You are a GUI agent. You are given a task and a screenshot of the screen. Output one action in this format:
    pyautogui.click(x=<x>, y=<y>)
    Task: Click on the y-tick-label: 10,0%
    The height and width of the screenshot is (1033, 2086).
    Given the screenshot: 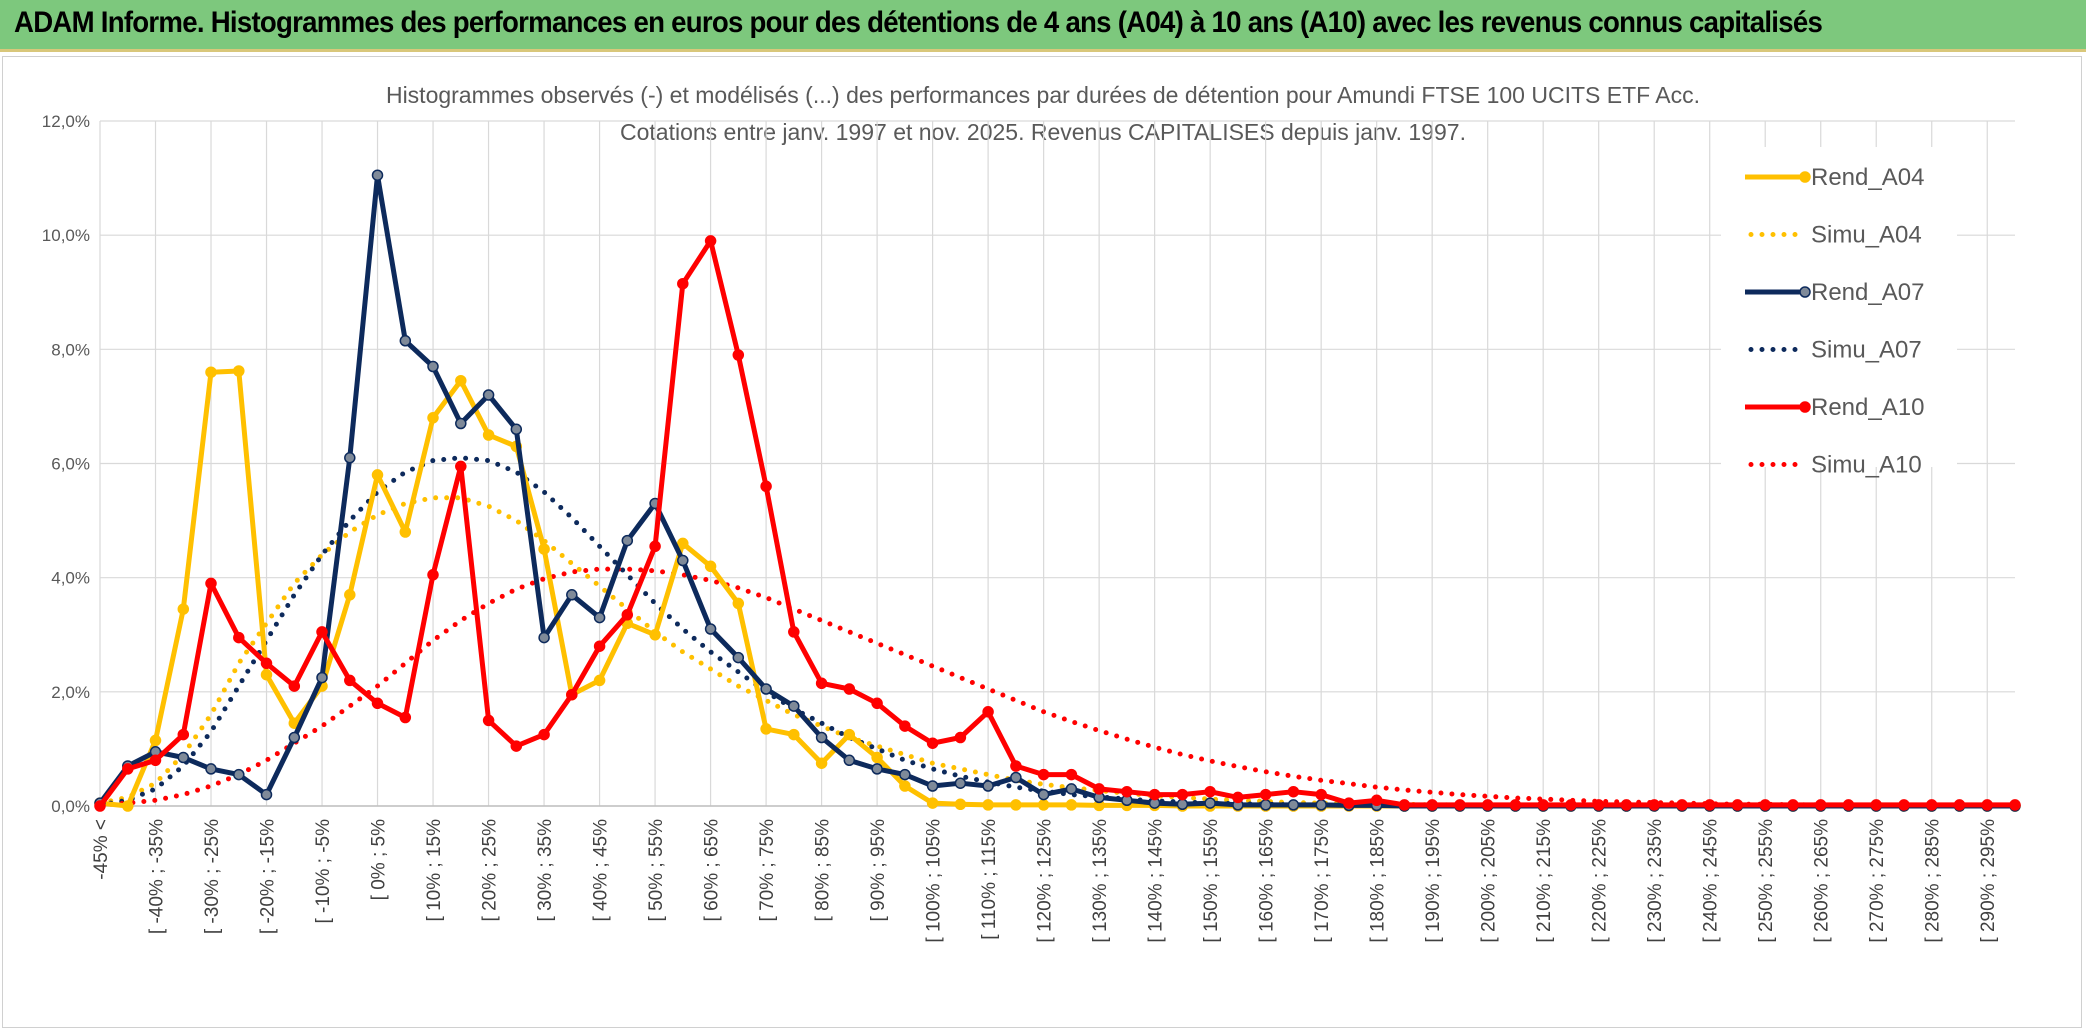 What is the action you would take?
    pyautogui.click(x=66, y=235)
    